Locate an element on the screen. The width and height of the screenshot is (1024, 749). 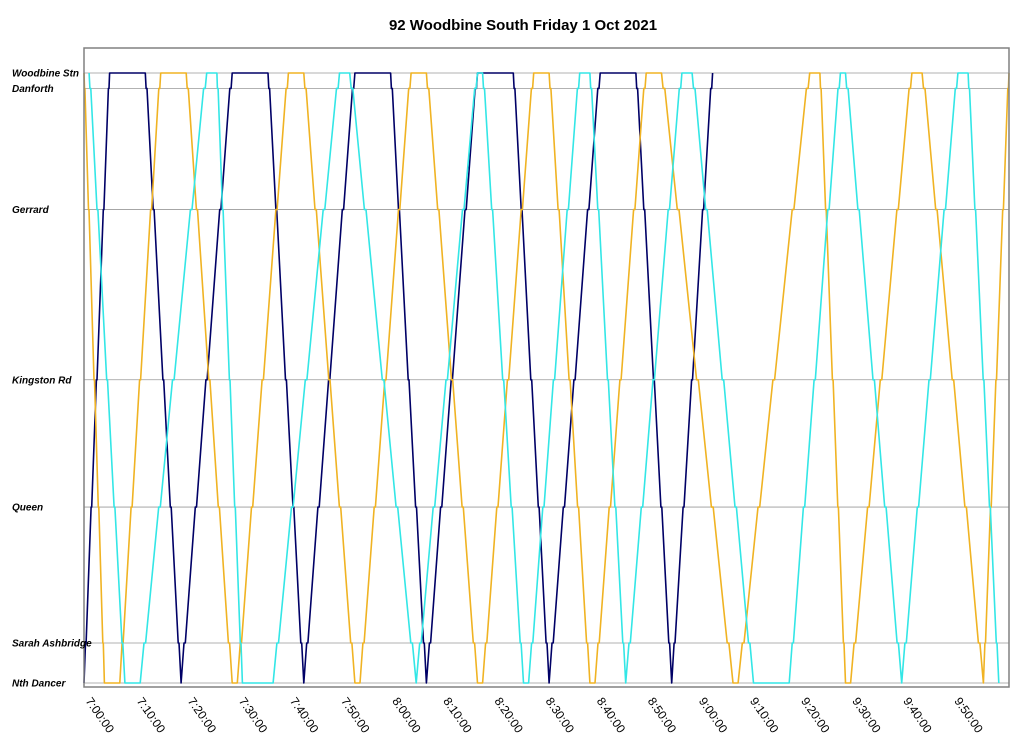
x-tick-label-16: 9:40:00 is located at coordinates (917, 715).